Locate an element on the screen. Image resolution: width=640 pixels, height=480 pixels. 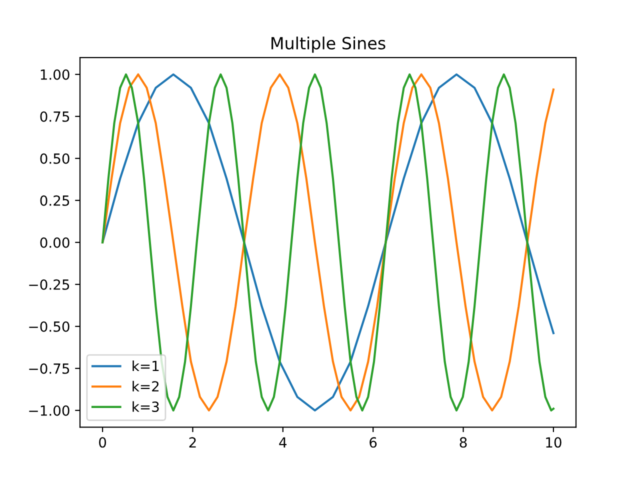
x-tick-label: 6 is located at coordinates (373, 442).